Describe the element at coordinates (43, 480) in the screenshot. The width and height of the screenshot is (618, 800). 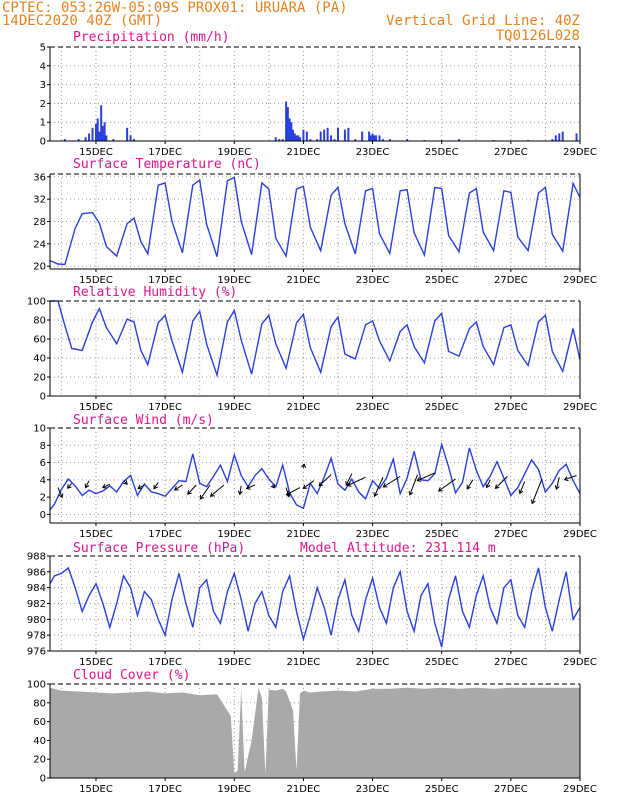
I see `wind-ytick-label: 4` at that location.